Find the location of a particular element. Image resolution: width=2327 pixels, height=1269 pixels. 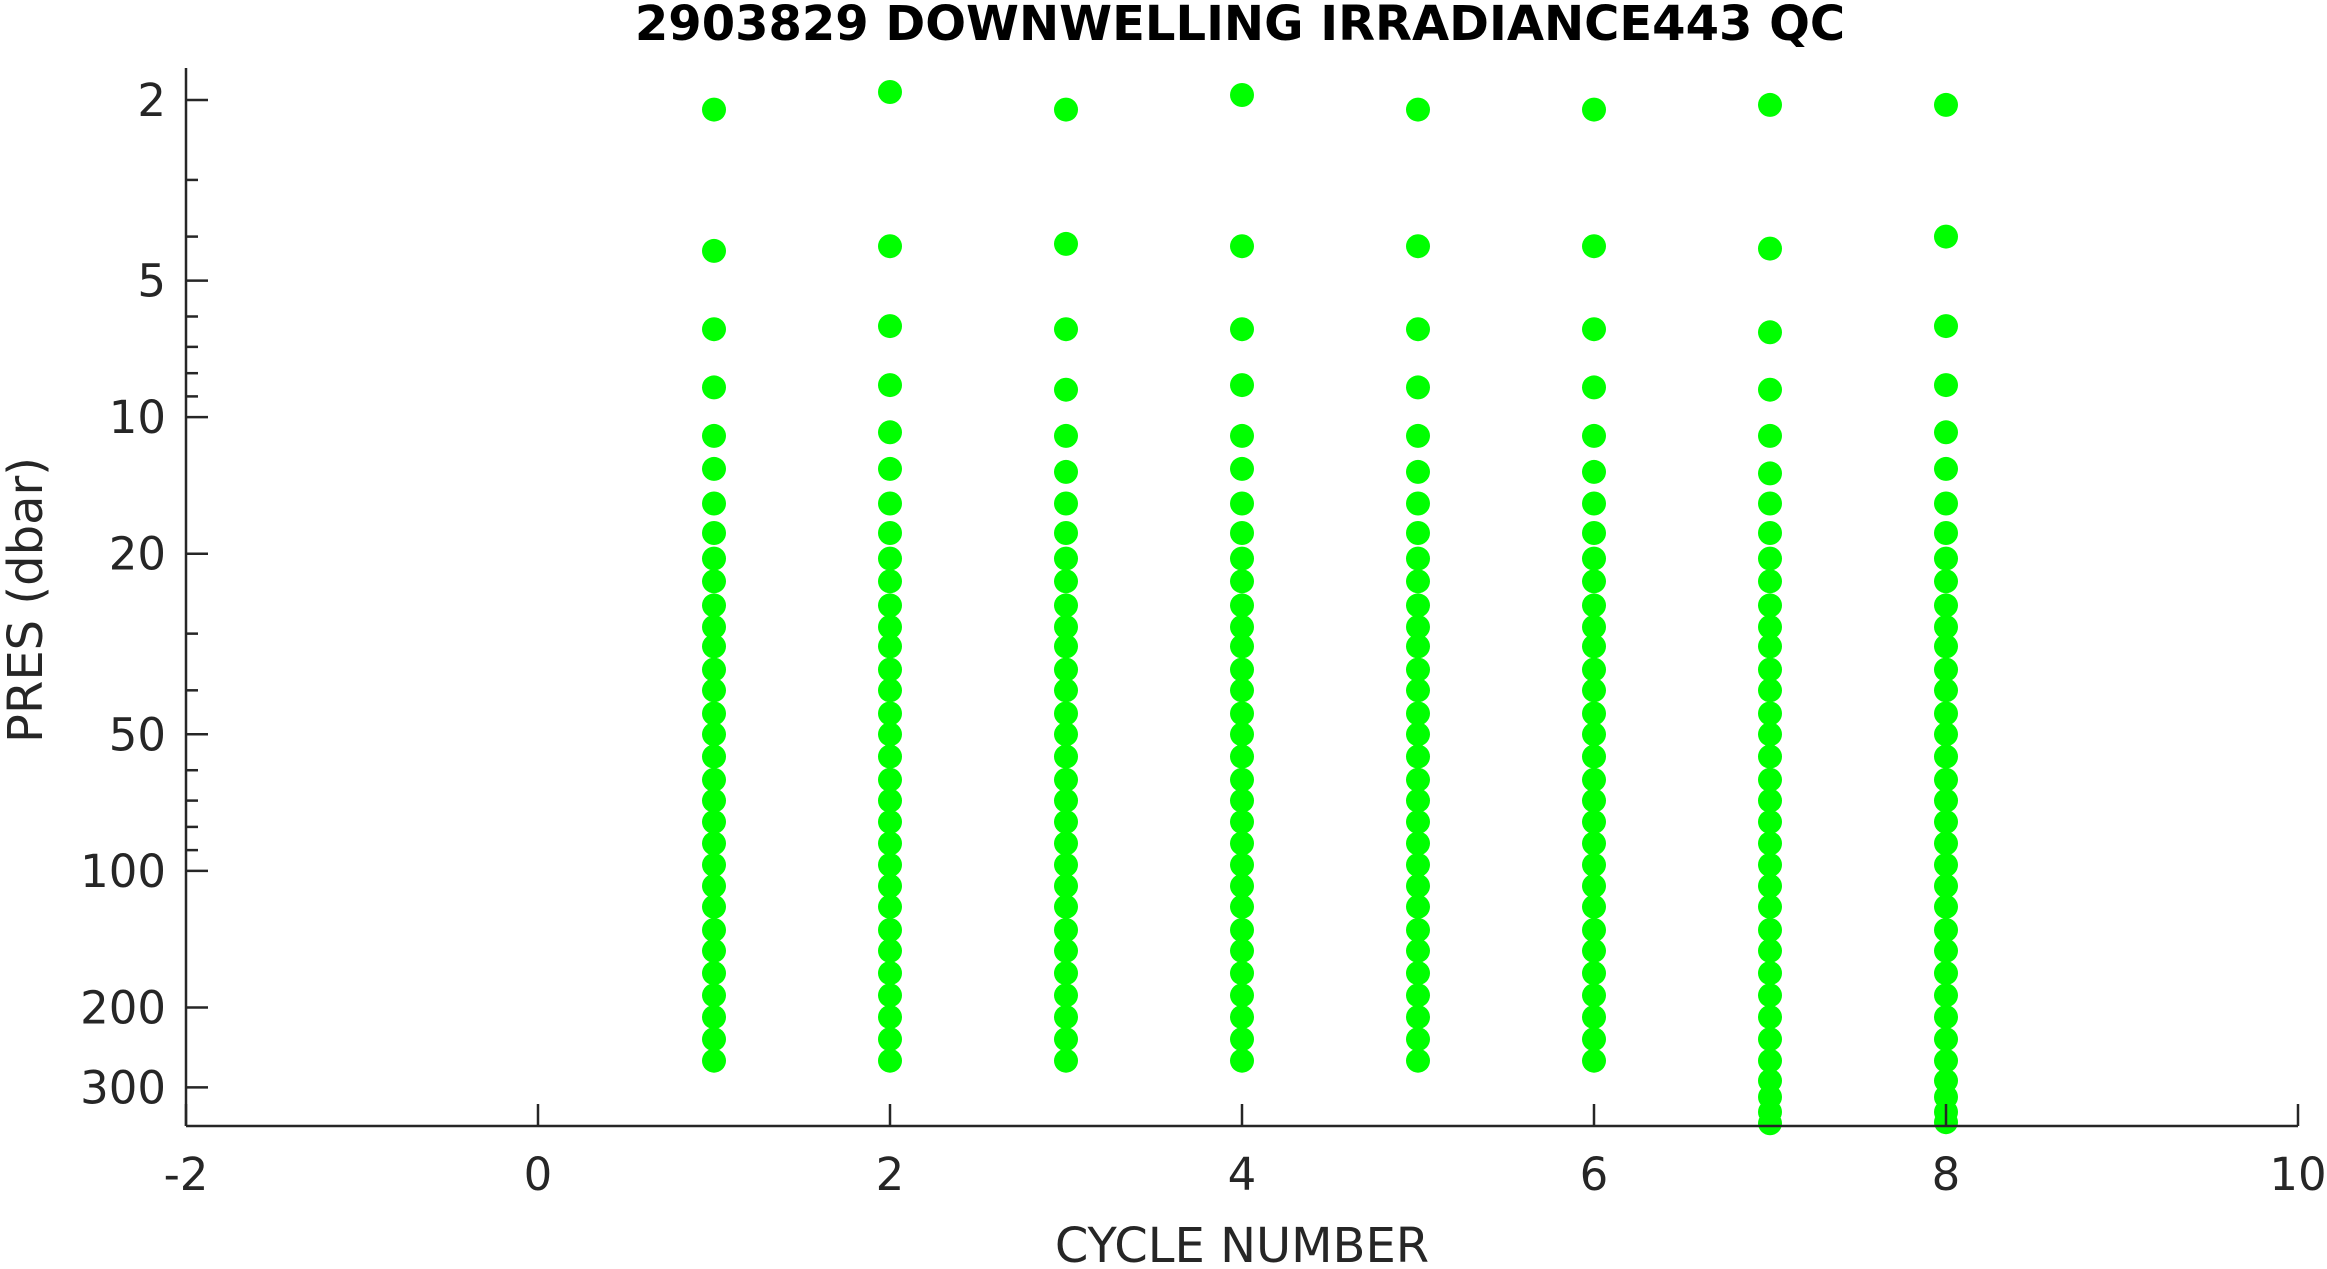

x-ticks: -2 0 2 4 6 8 10 is located at coordinates (1245, 1152).